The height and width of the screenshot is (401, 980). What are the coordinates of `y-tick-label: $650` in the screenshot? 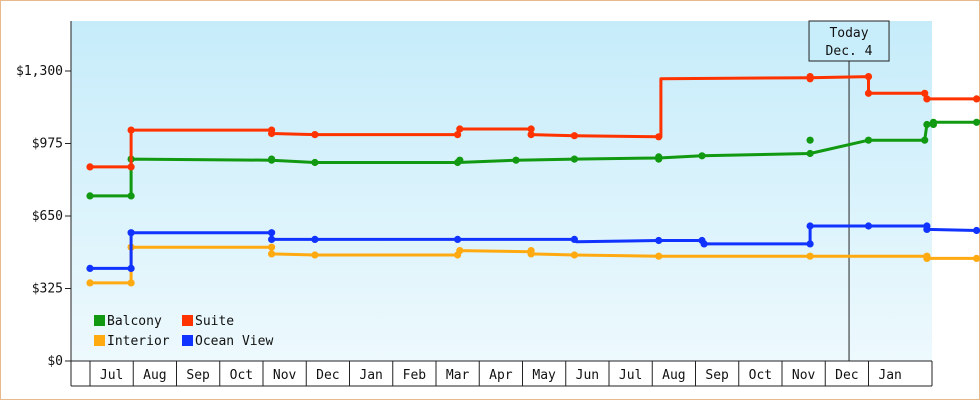 It's located at (47, 216).